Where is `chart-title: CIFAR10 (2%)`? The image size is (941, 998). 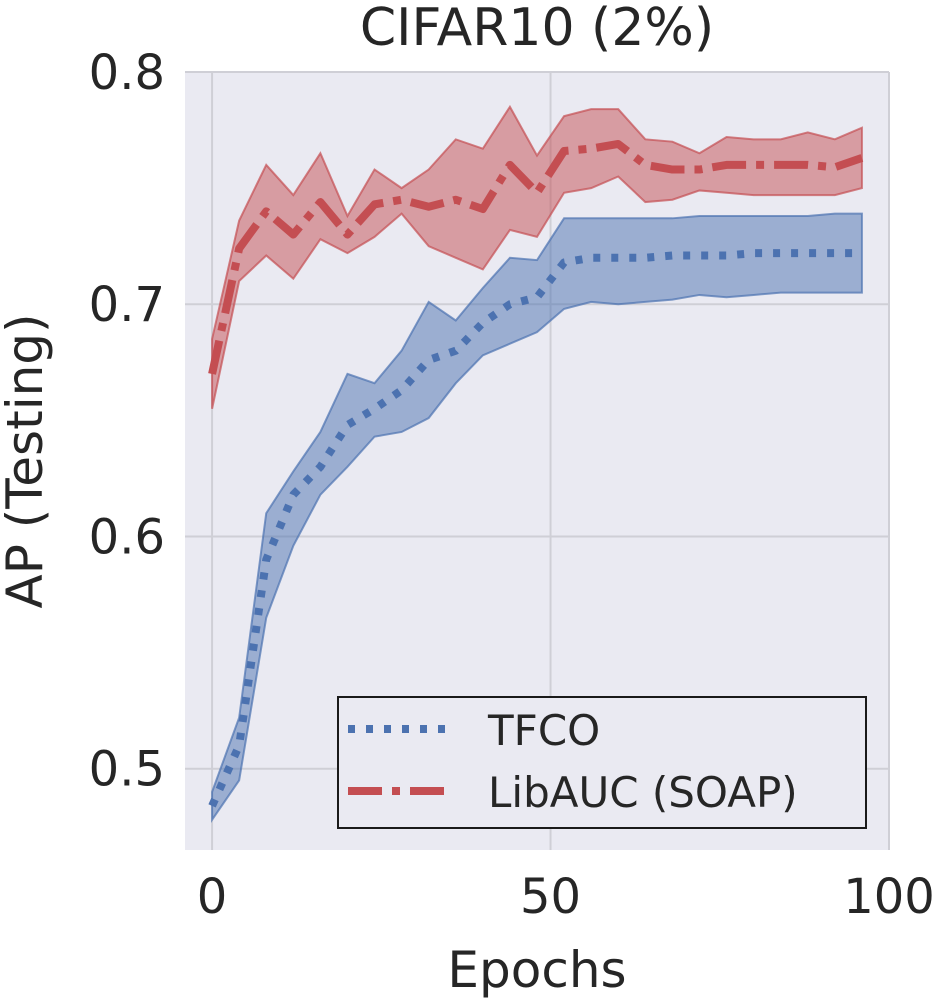
chart-title: CIFAR10 (2%) is located at coordinates (537, 29).